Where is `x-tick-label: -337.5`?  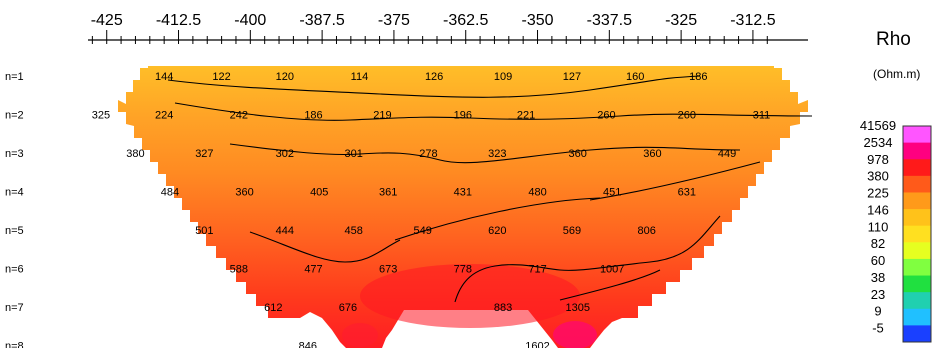
x-tick-label: -337.5 is located at coordinates (609, 20).